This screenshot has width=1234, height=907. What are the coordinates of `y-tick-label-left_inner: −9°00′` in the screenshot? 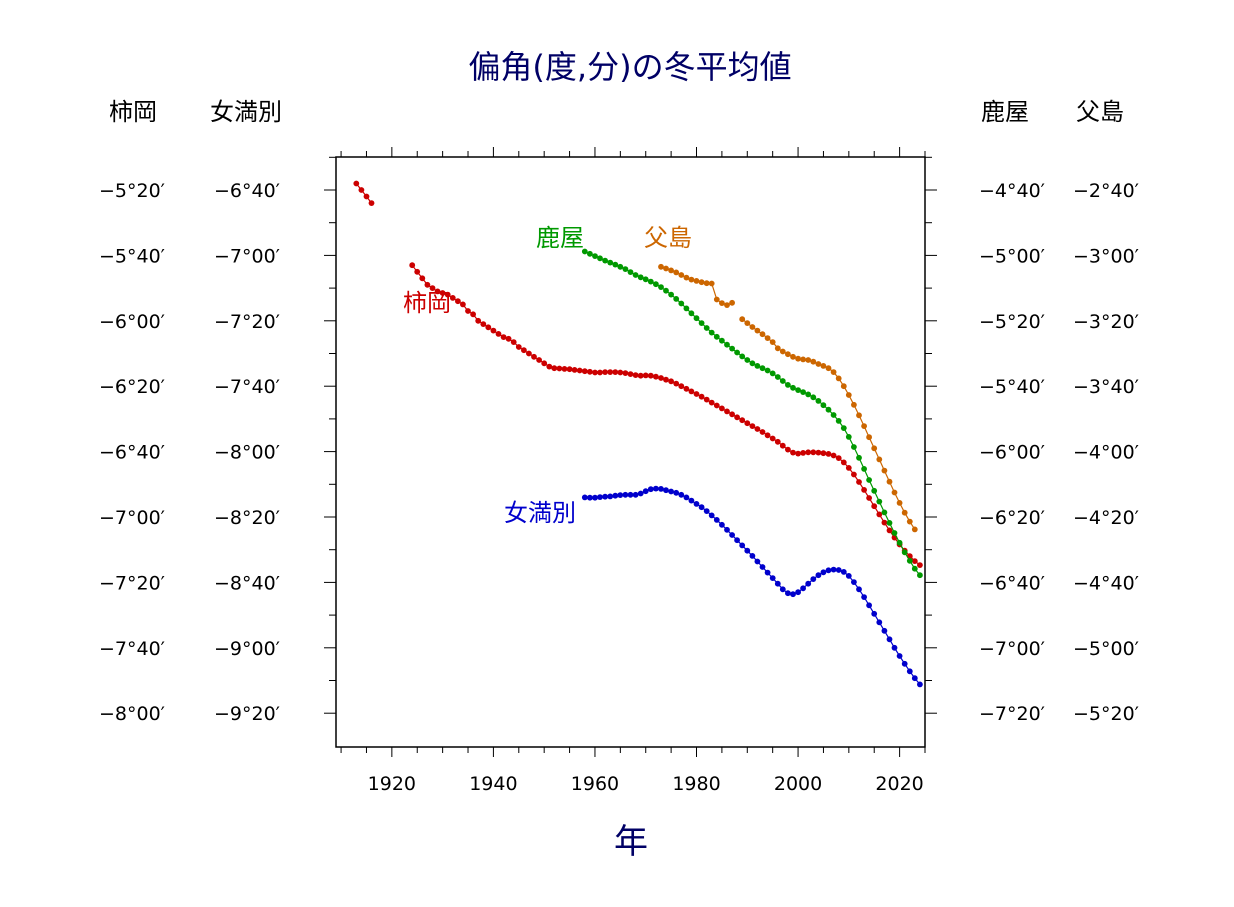 It's located at (247, 649).